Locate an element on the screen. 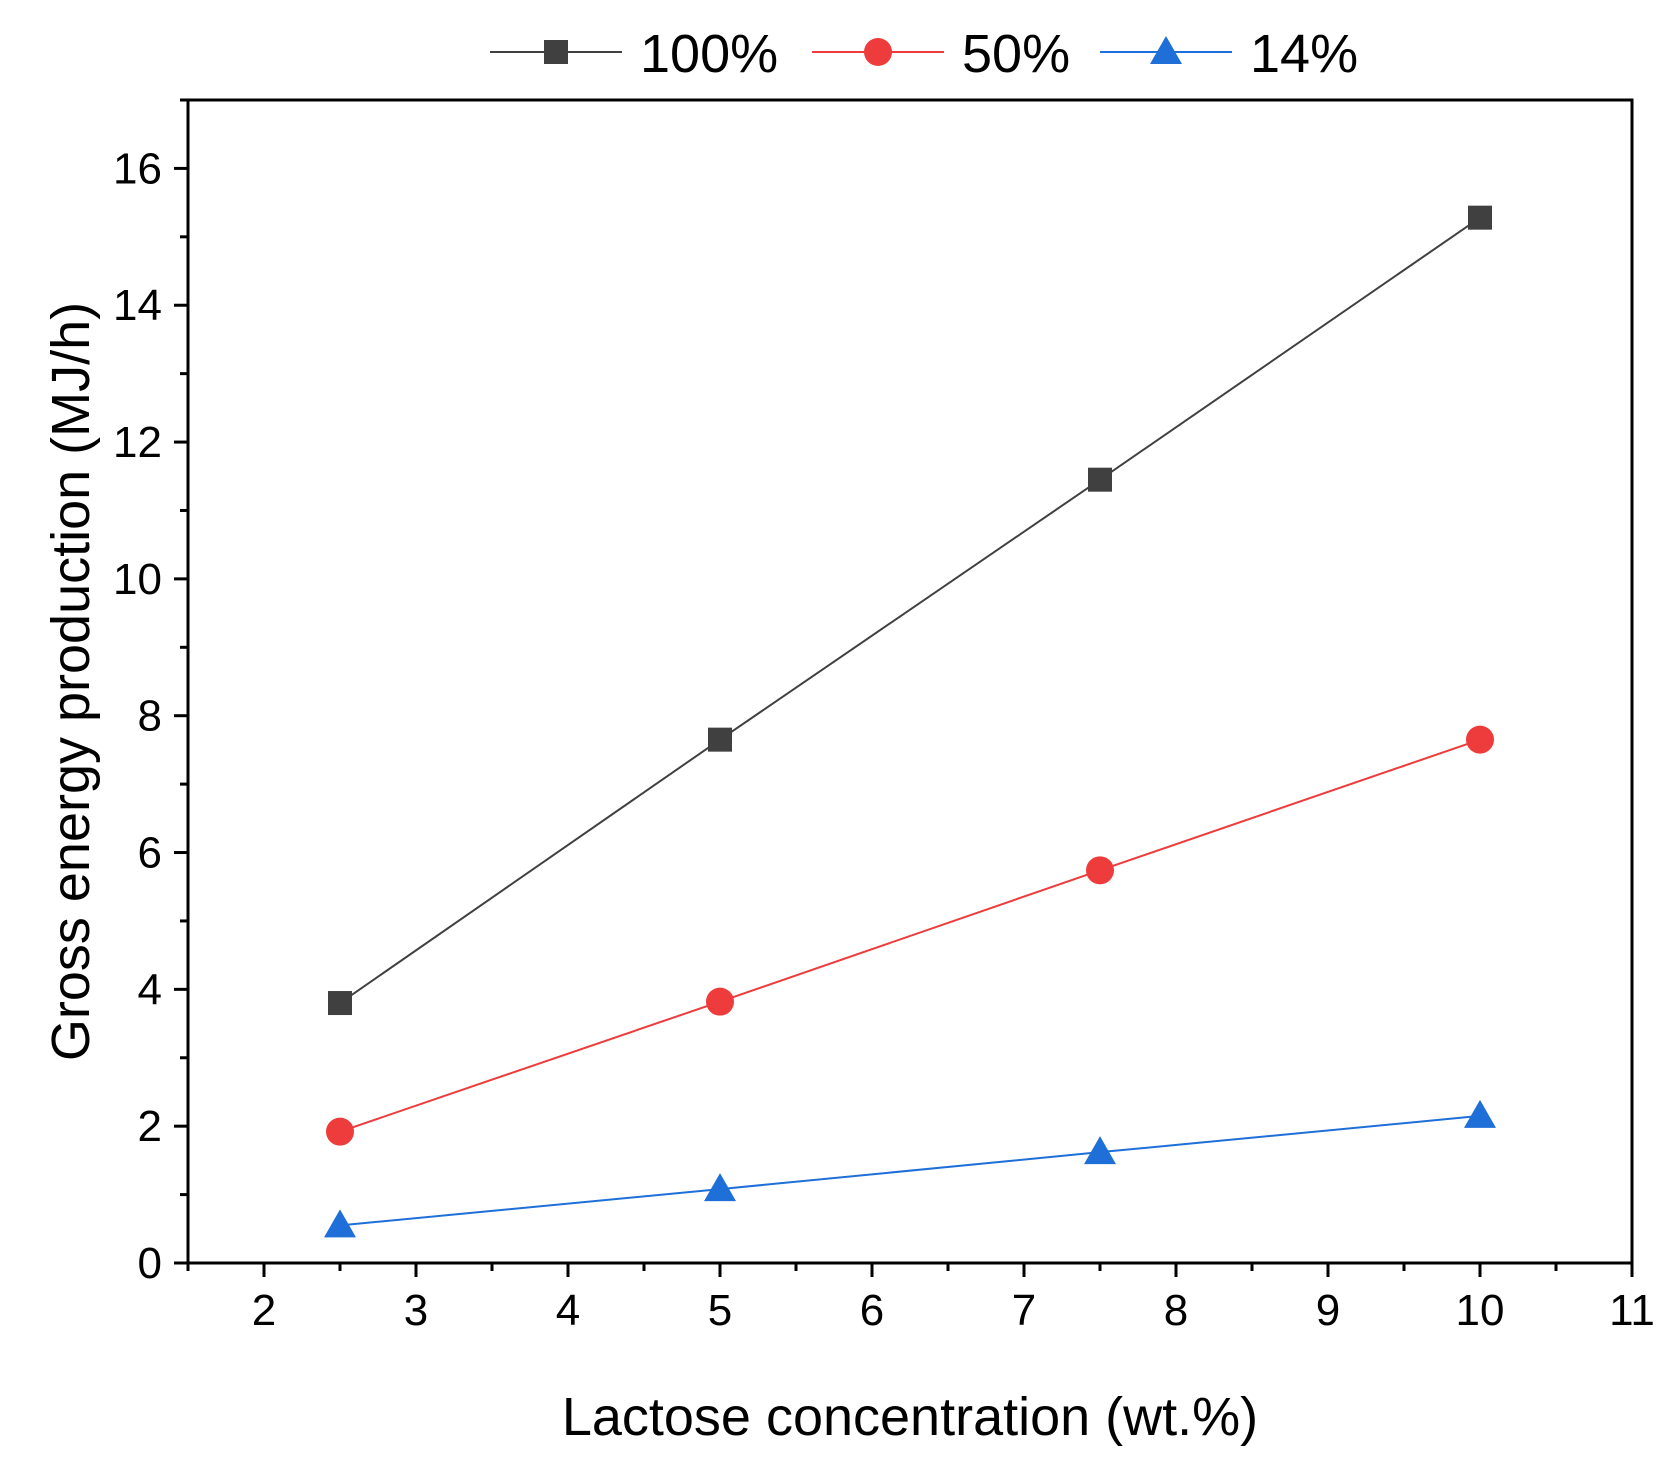 The height and width of the screenshot is (1460, 1668). legend: 100% 50% 14% is located at coordinates (924, 54).